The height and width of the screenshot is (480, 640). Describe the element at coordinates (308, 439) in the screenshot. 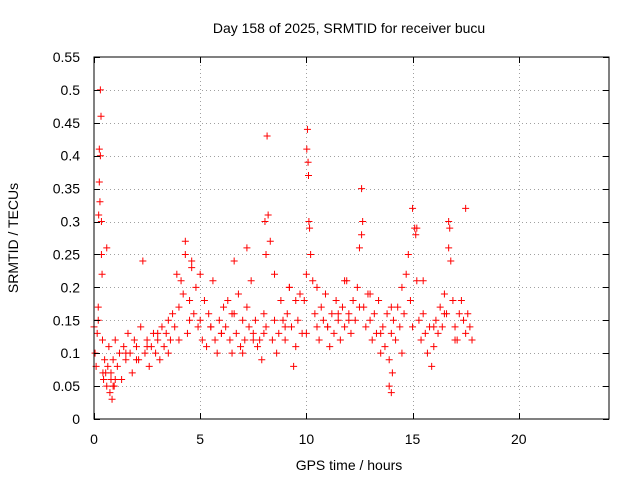

I see `x-tick-labels: 0 5 10 15 20` at that location.